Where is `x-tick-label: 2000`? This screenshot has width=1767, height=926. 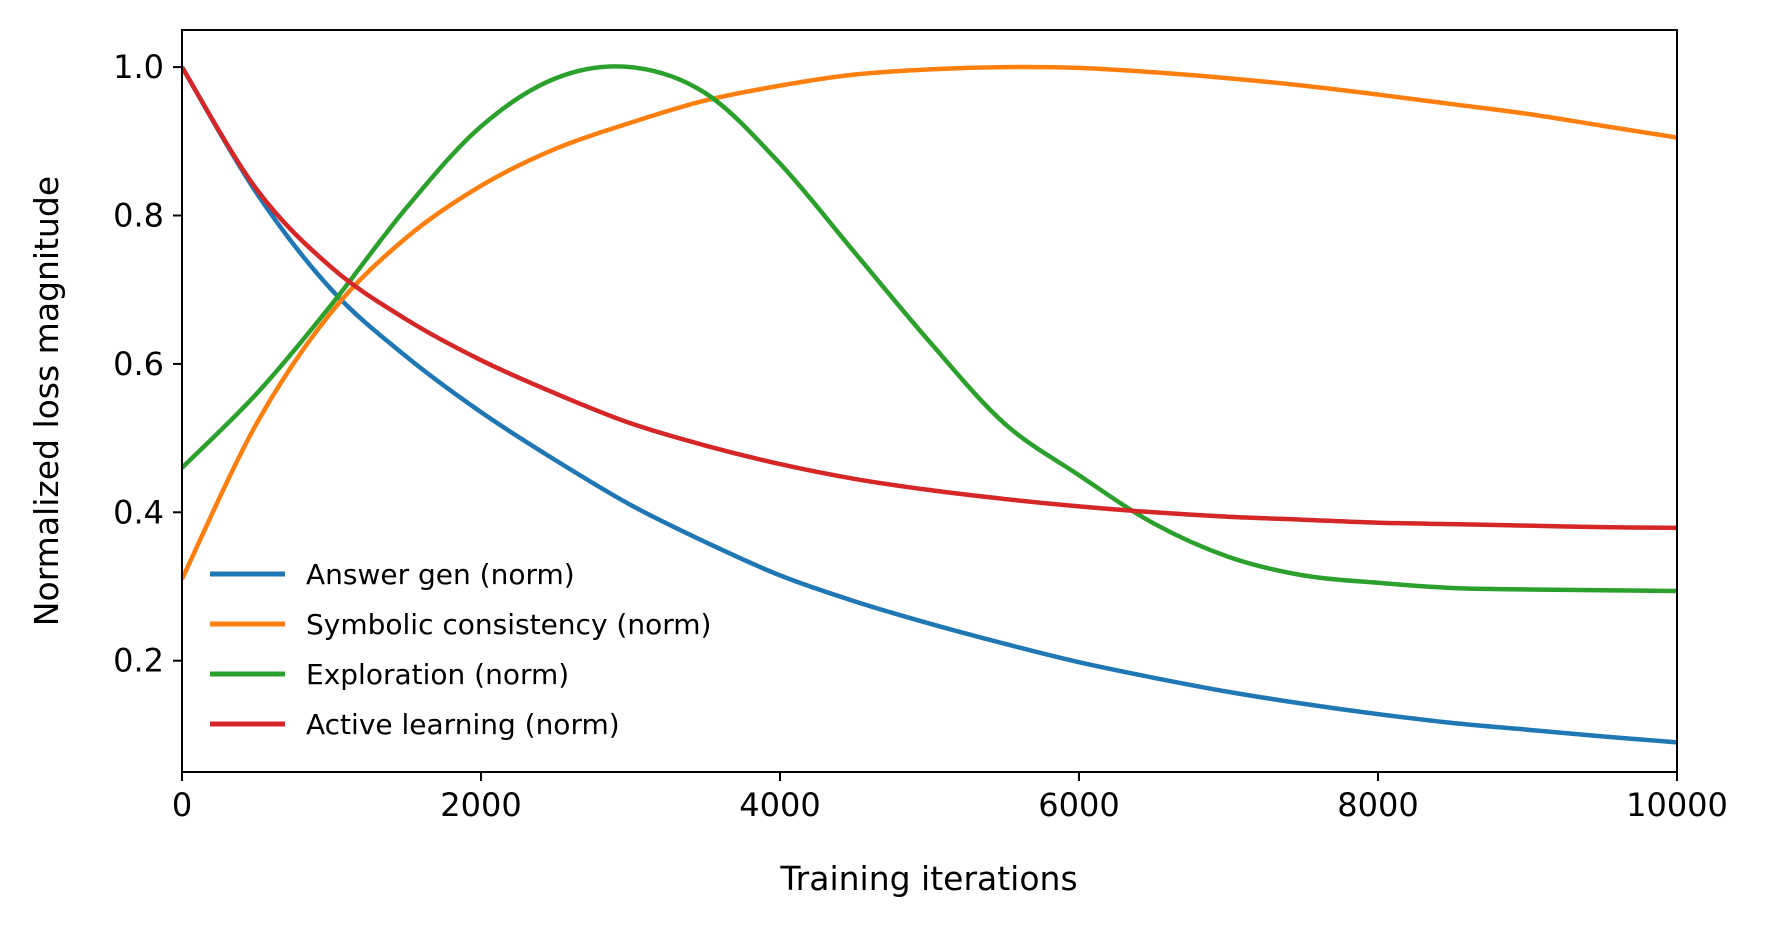
x-tick-label: 2000 is located at coordinates (480, 805).